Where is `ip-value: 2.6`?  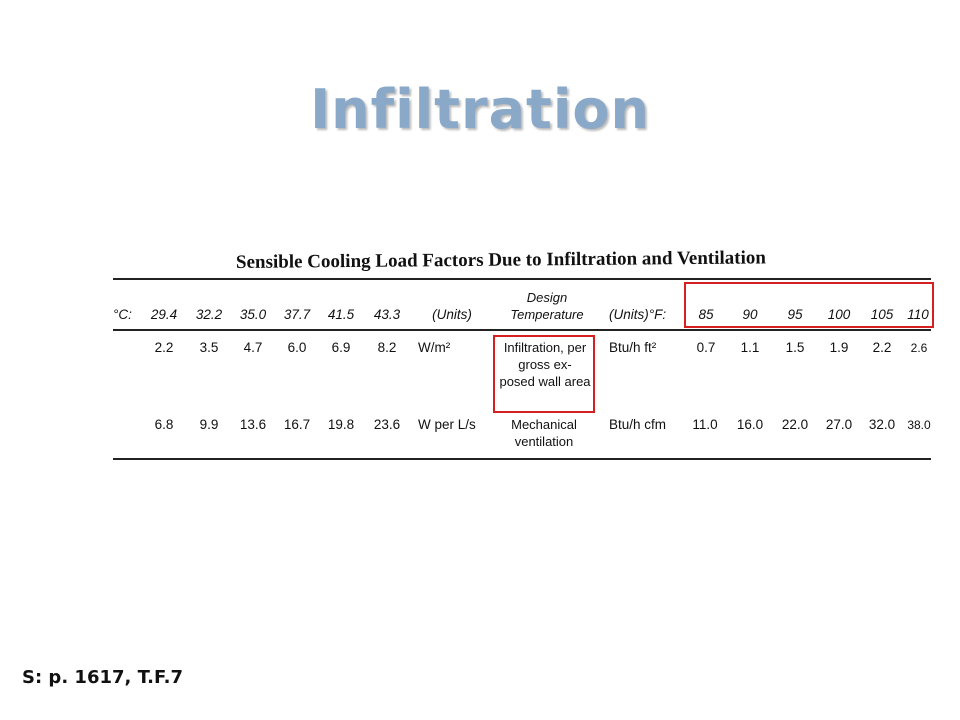 ip-value: 2.6 is located at coordinates (919, 348).